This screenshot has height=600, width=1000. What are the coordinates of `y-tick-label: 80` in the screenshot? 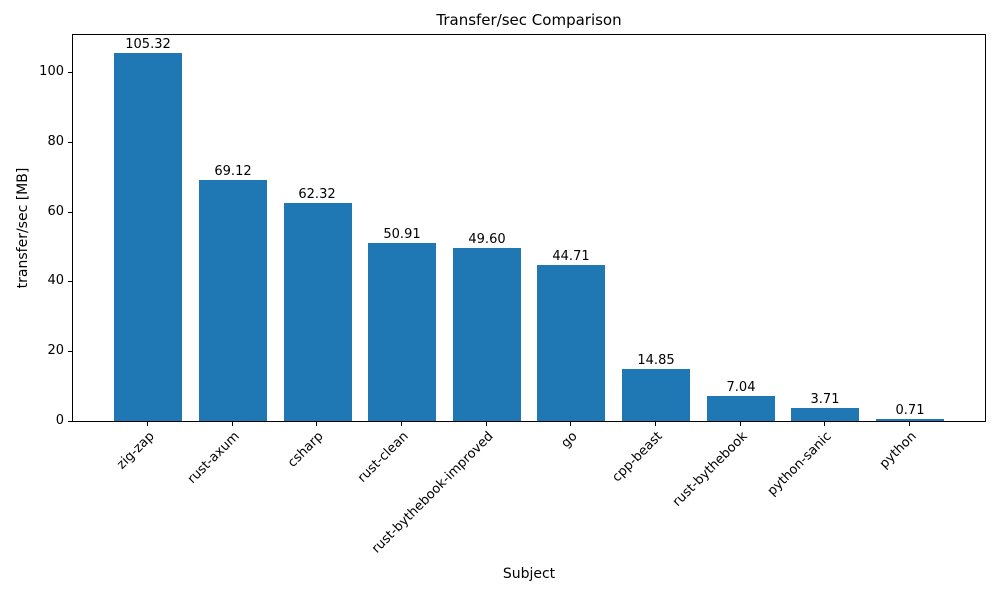 It's located at (55, 141).